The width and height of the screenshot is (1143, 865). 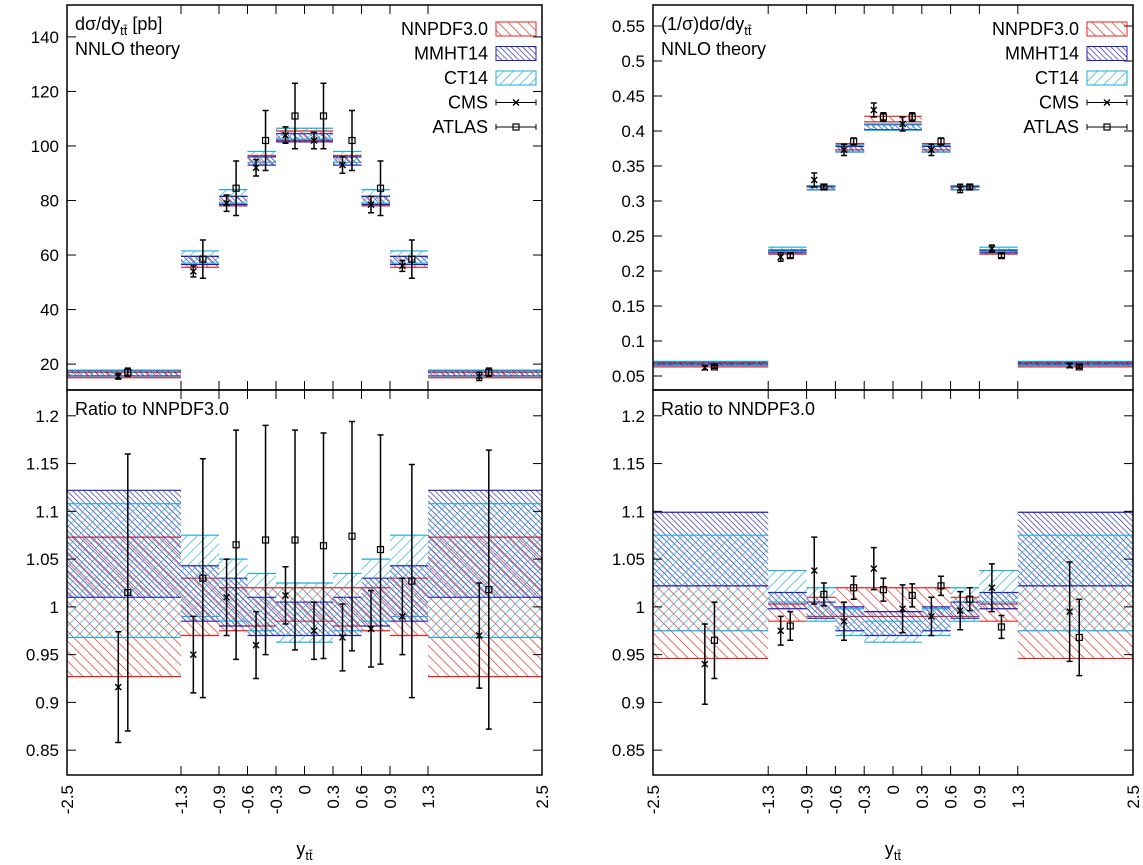 I want to click on panel-title: (1/σ)dσ/dytt̄, so click(x=706, y=26).